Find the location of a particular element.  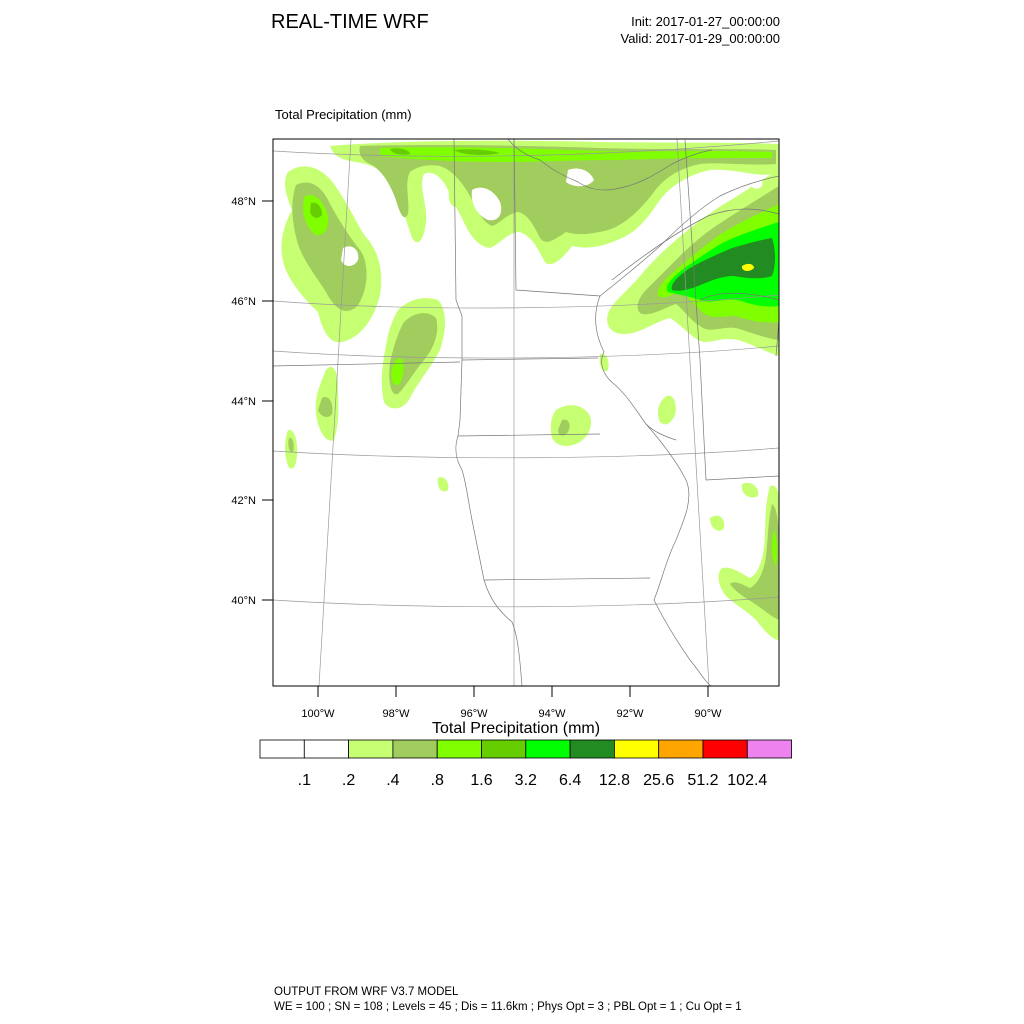

lon-label: 100°W is located at coordinates (318, 714).